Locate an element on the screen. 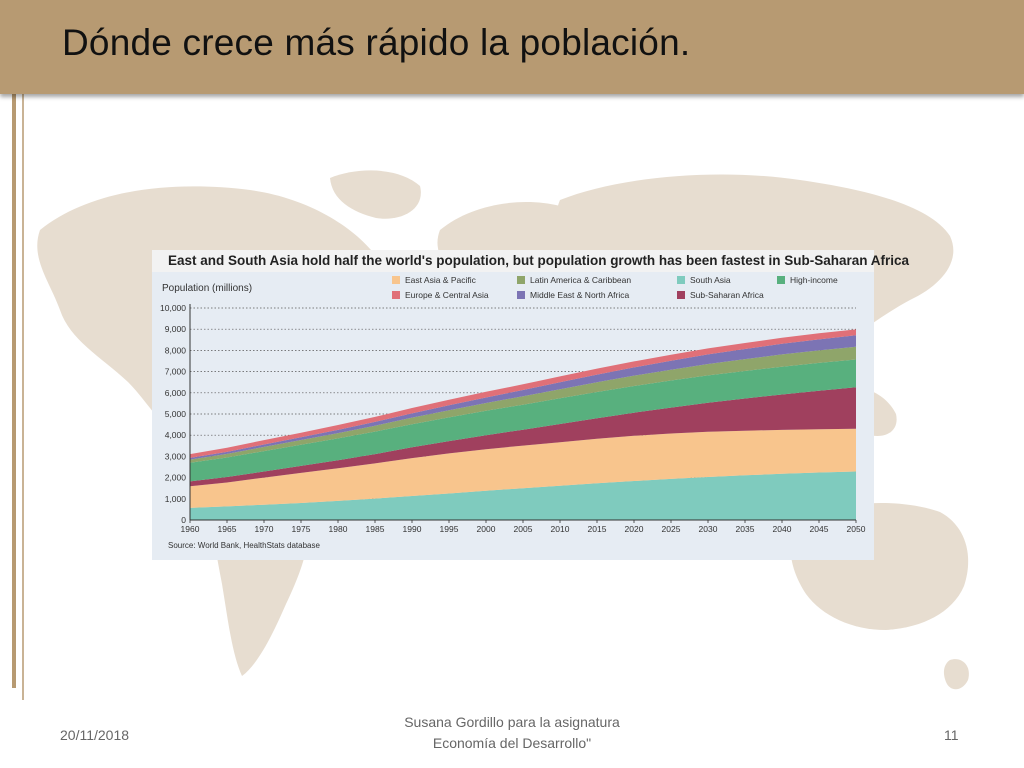  x-tick-label: 2030 is located at coordinates (708, 529).